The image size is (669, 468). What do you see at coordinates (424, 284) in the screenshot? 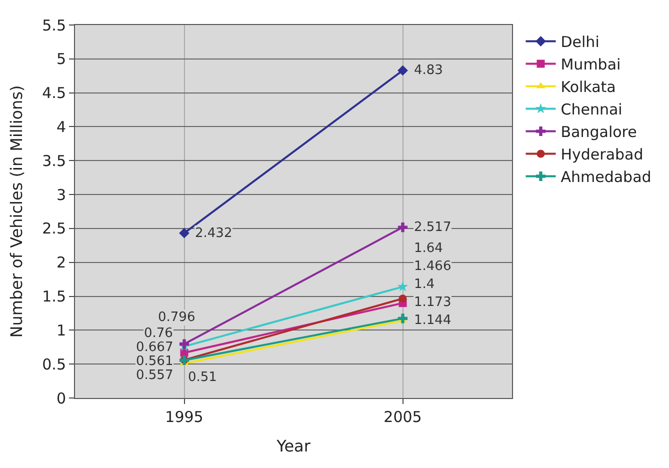
I see `data-label: 1.4` at bounding box center [424, 284].